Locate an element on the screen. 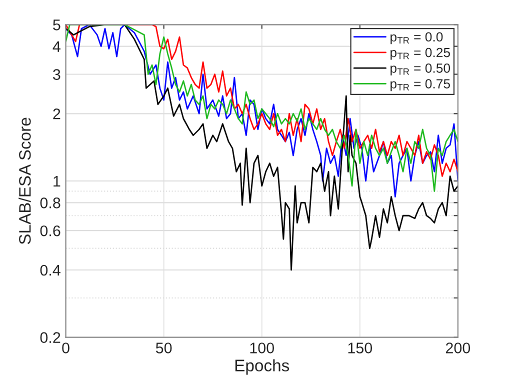 This screenshot has height=379, width=506. legend-label: p$_{TR}$ = 0.0 is located at coordinates (416, 38).